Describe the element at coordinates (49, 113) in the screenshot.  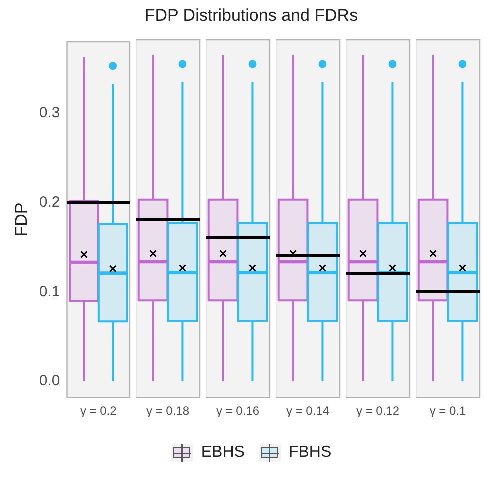
I see `y-tick-label: 0.3` at that location.